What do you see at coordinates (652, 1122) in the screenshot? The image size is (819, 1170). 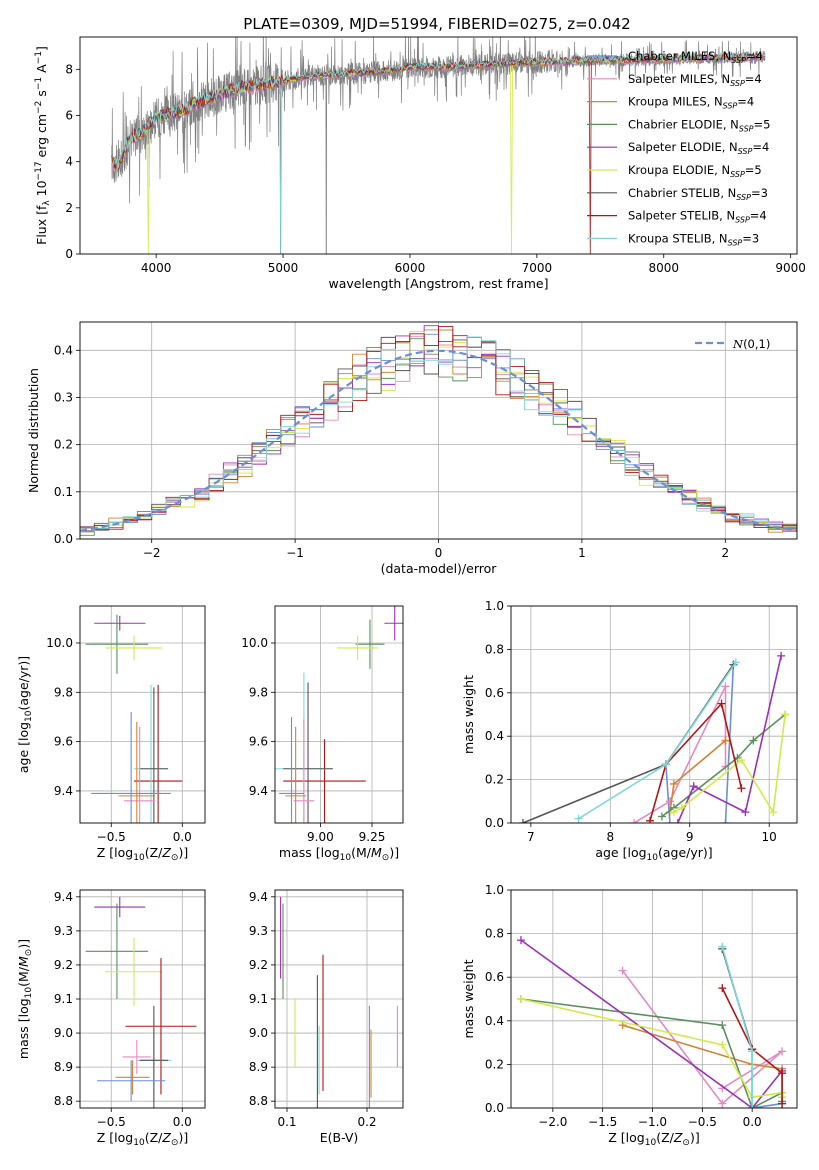 I see `x-tick-label: −1.0` at bounding box center [652, 1122].